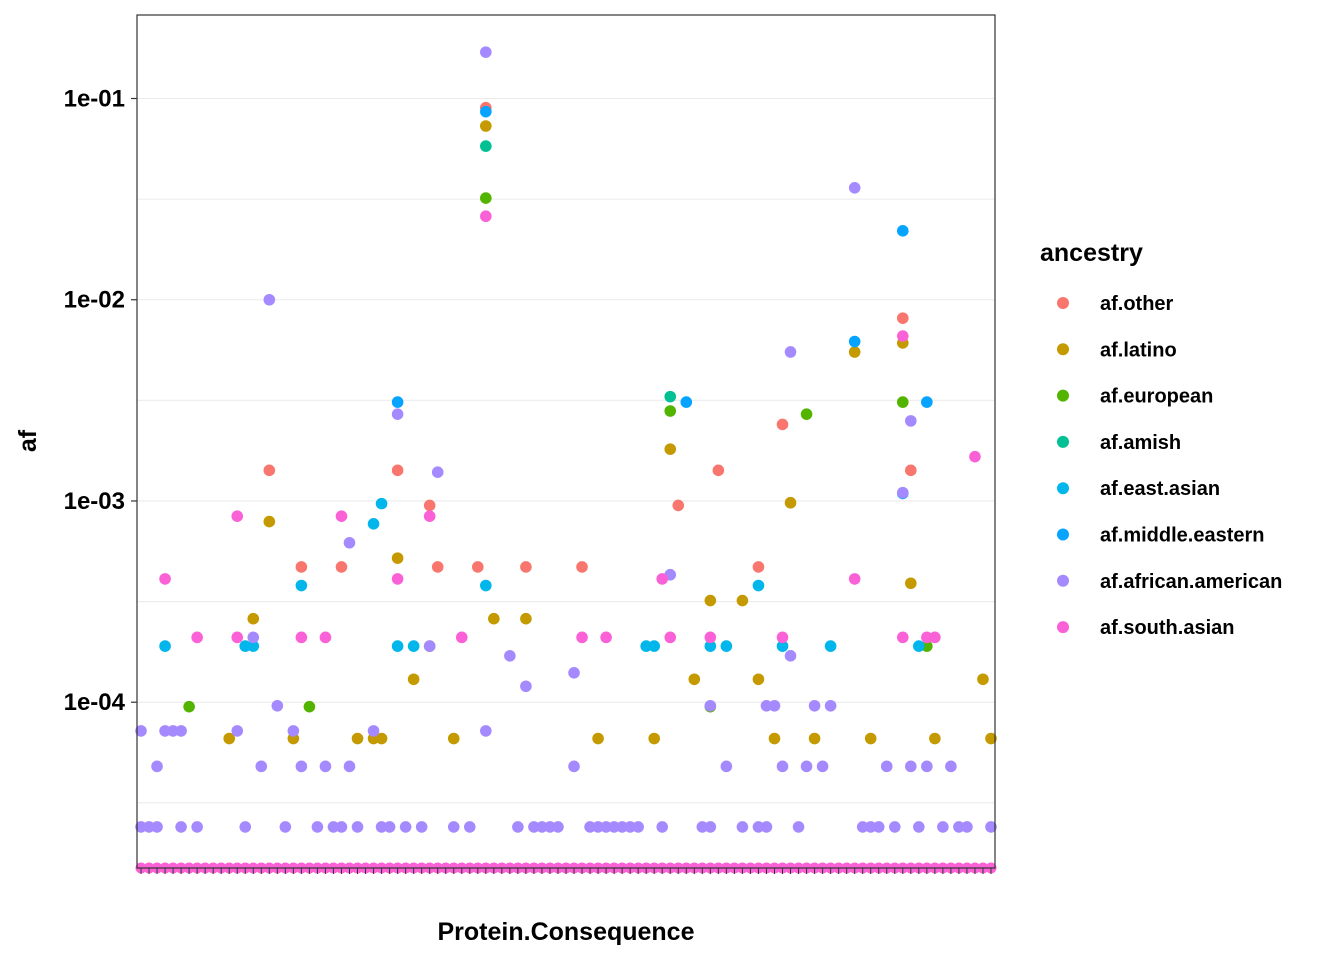 The width and height of the screenshot is (1344, 960). What do you see at coordinates (1063, 303) in the screenshot?
I see `legend-key-af-other` at bounding box center [1063, 303].